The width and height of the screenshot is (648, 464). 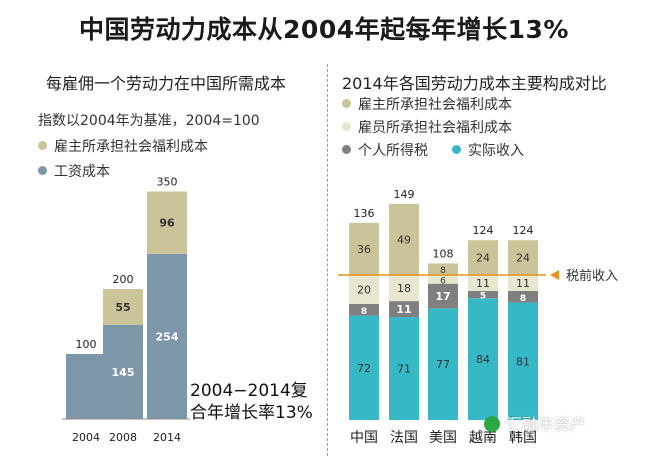 What do you see at coordinates (404, 194) in the screenshot?
I see `total-label: 149` at bounding box center [404, 194].